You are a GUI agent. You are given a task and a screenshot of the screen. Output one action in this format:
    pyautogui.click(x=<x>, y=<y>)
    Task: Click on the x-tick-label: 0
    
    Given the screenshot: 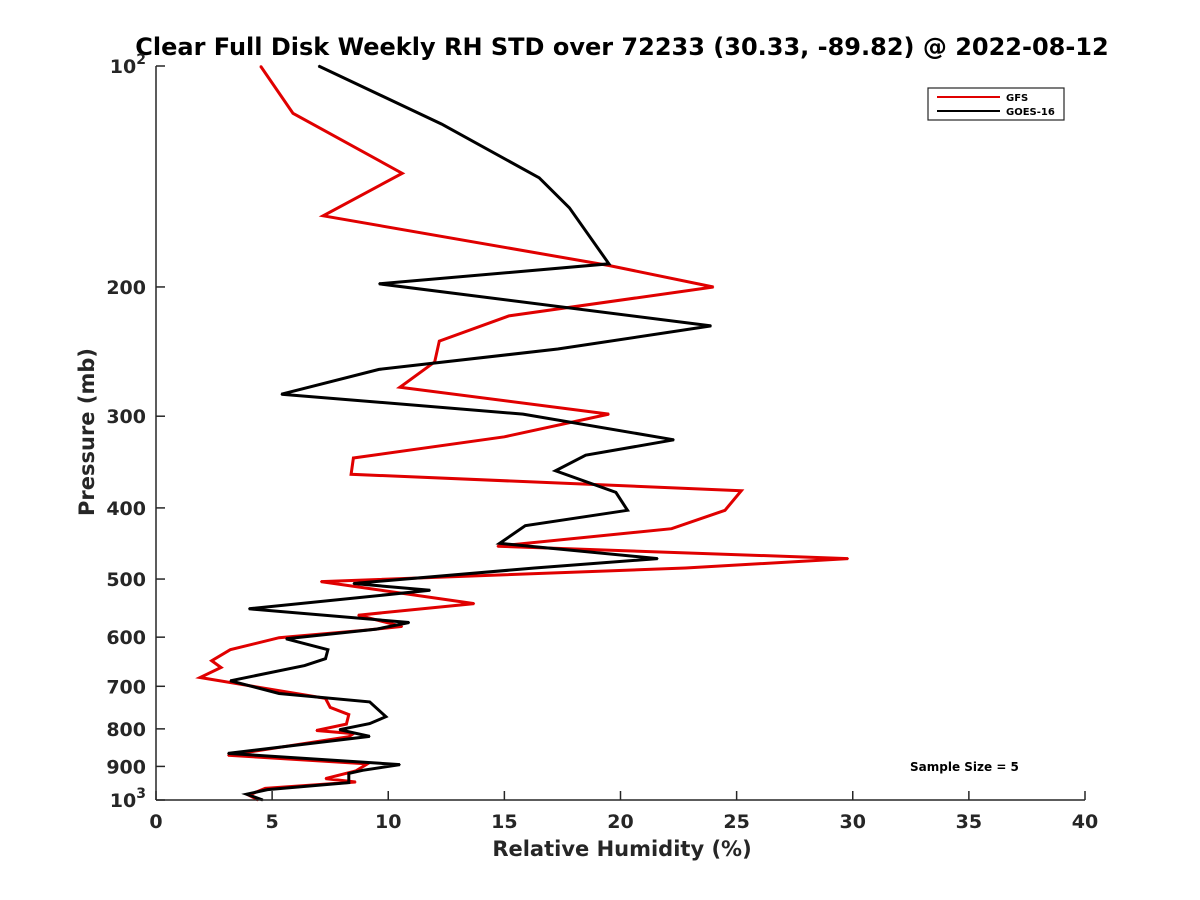 What is the action you would take?
    pyautogui.click(x=155, y=822)
    